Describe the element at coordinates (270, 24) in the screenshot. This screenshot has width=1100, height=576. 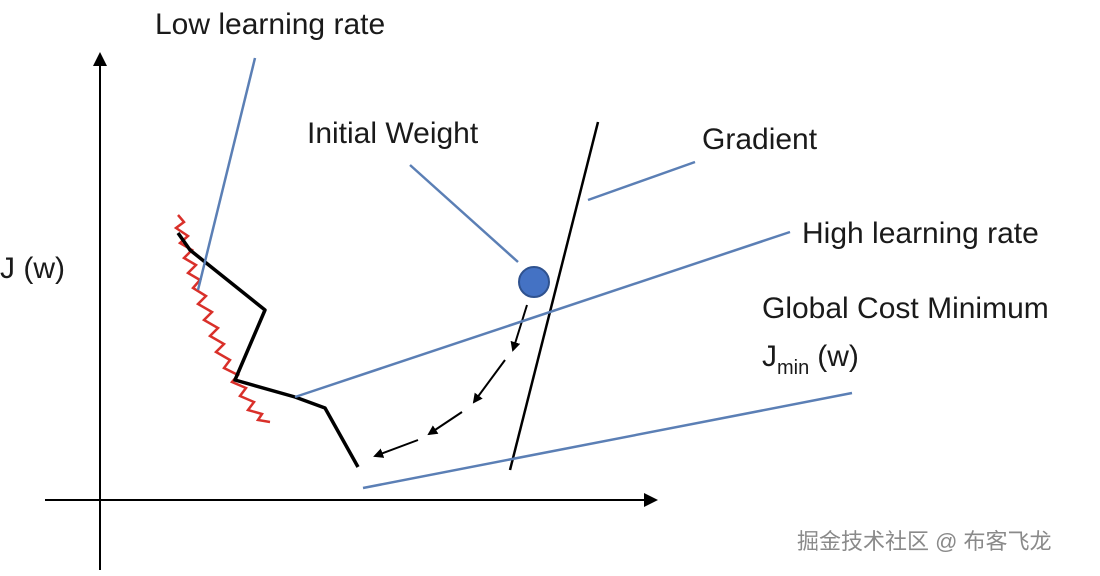
I see `label: Low learning rate` at that location.